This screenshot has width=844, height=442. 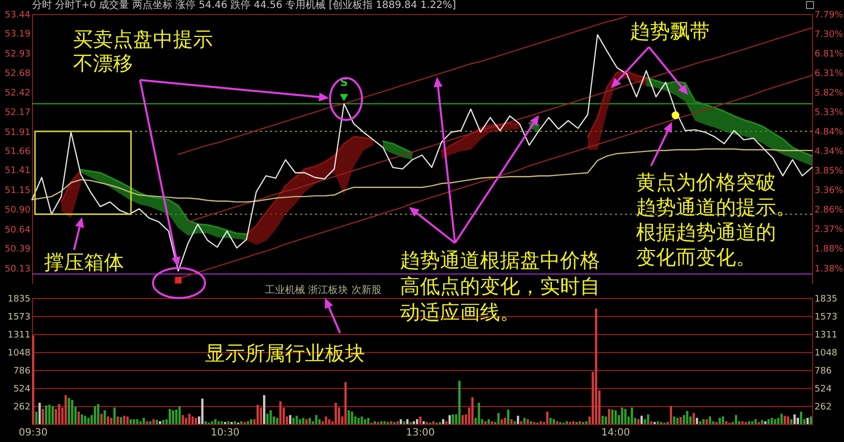 I want to click on annotation: 趋势飘带, so click(x=670, y=31).